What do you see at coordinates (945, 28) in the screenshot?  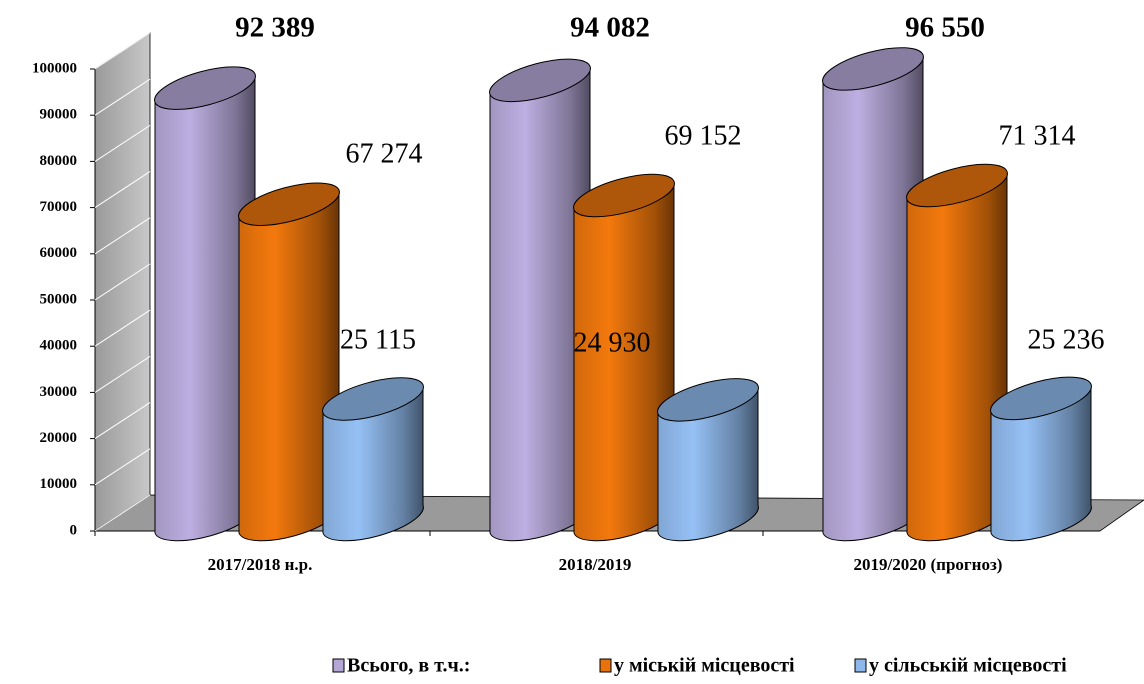 I see `data-label: 96 550` at bounding box center [945, 28].